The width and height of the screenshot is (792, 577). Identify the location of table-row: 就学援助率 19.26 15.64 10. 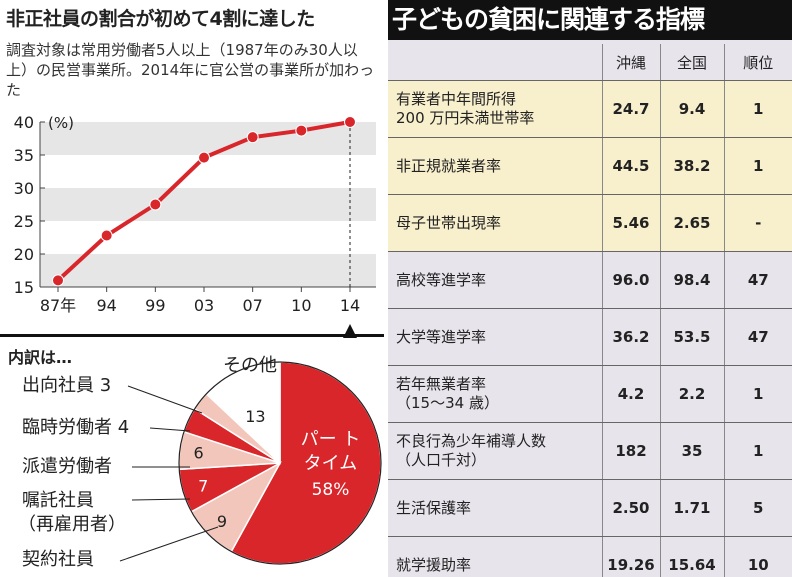
(590, 556).